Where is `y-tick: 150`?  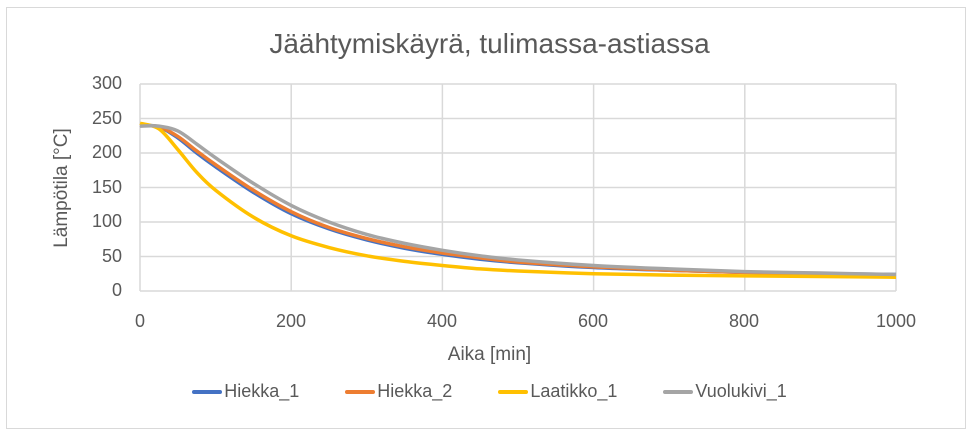 y-tick: 150 is located at coordinates (106, 187).